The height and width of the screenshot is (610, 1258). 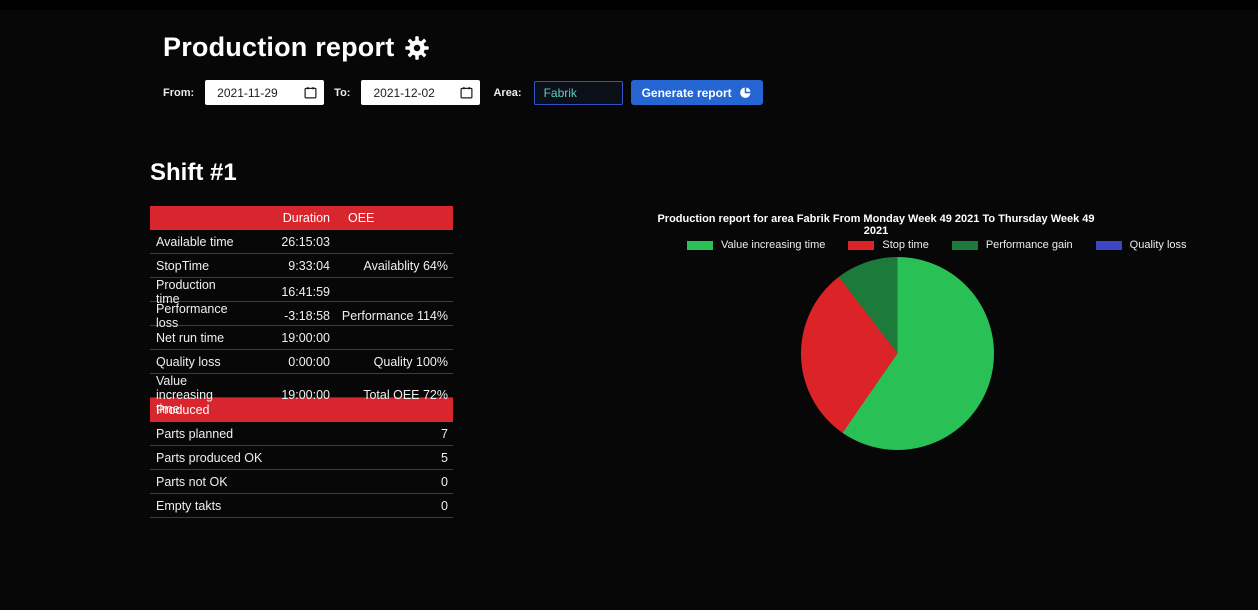 What do you see at coordinates (192, 316) in the screenshot?
I see `row-label: Performance loss` at bounding box center [192, 316].